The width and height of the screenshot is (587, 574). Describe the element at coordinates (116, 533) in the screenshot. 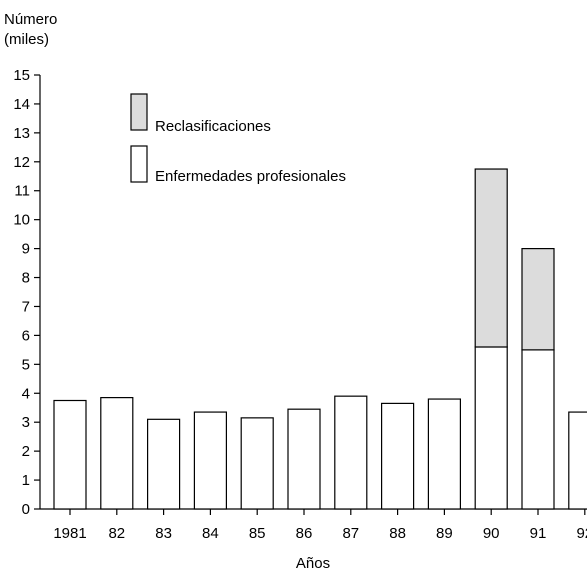

I see `x-tick-label: 82` at that location.